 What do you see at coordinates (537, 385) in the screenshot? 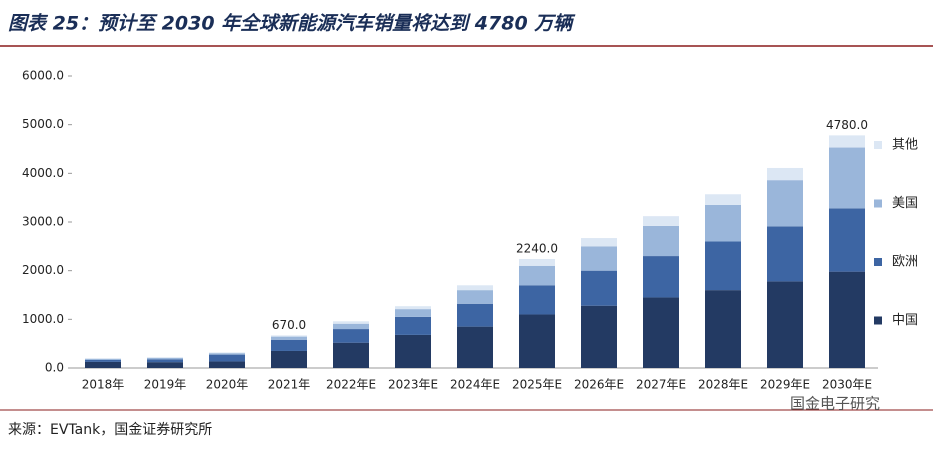
I see `x-tick-label: 2025年E` at bounding box center [537, 385].